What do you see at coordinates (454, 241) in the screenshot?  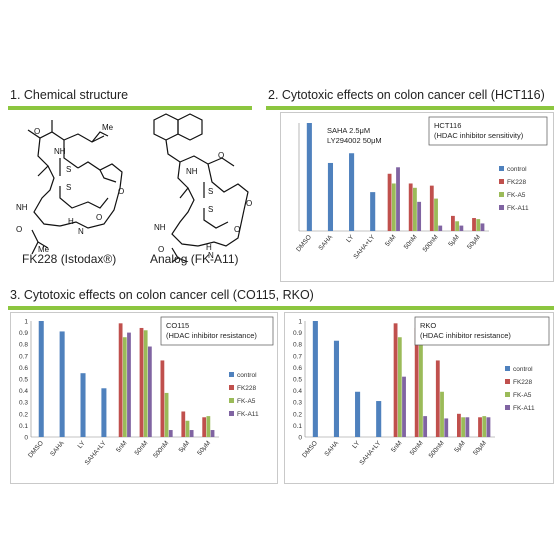 I see `x-tick-label: 5μM` at bounding box center [454, 241].